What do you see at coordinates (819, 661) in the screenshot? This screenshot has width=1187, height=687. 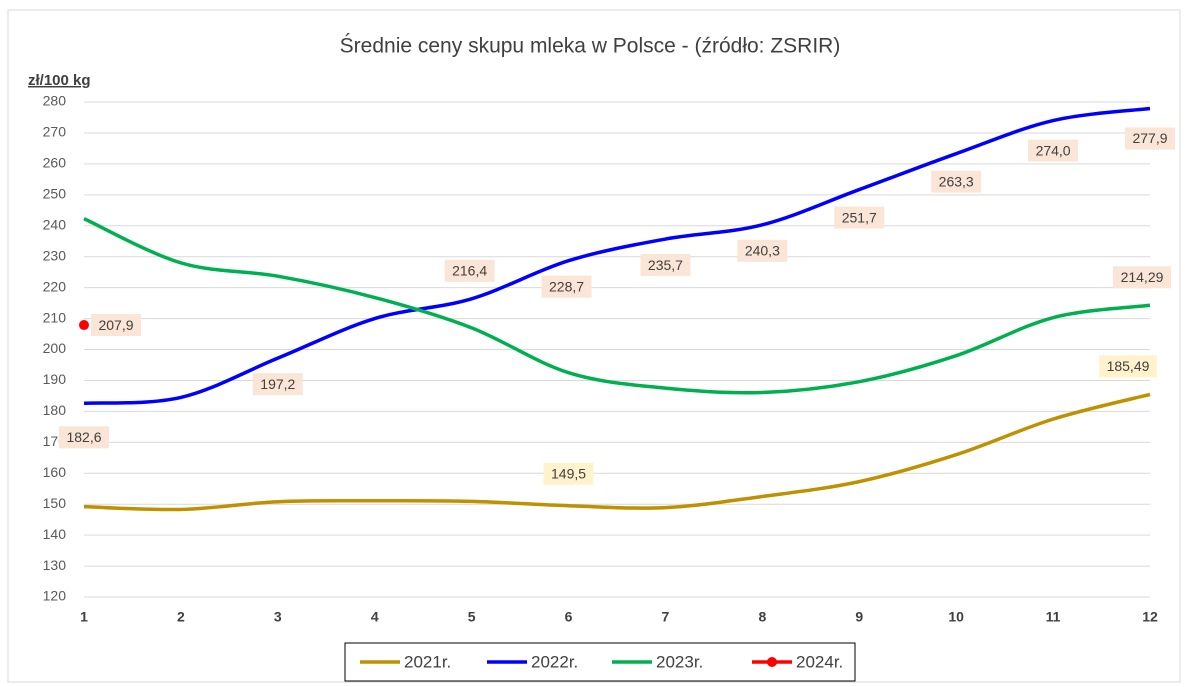 I see `legend-label: 2024r.` at bounding box center [819, 661].